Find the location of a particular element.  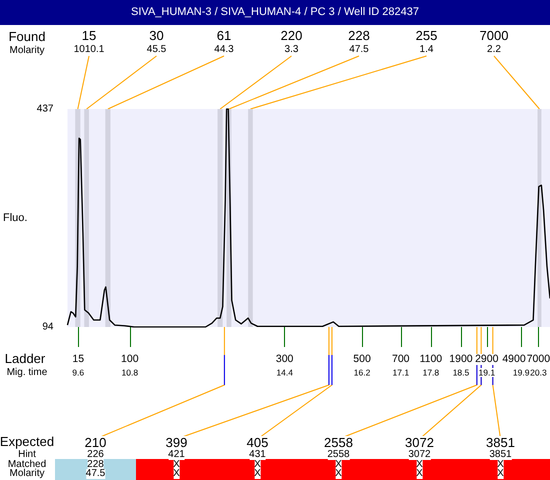

text: 431 is located at coordinates (257, 454).